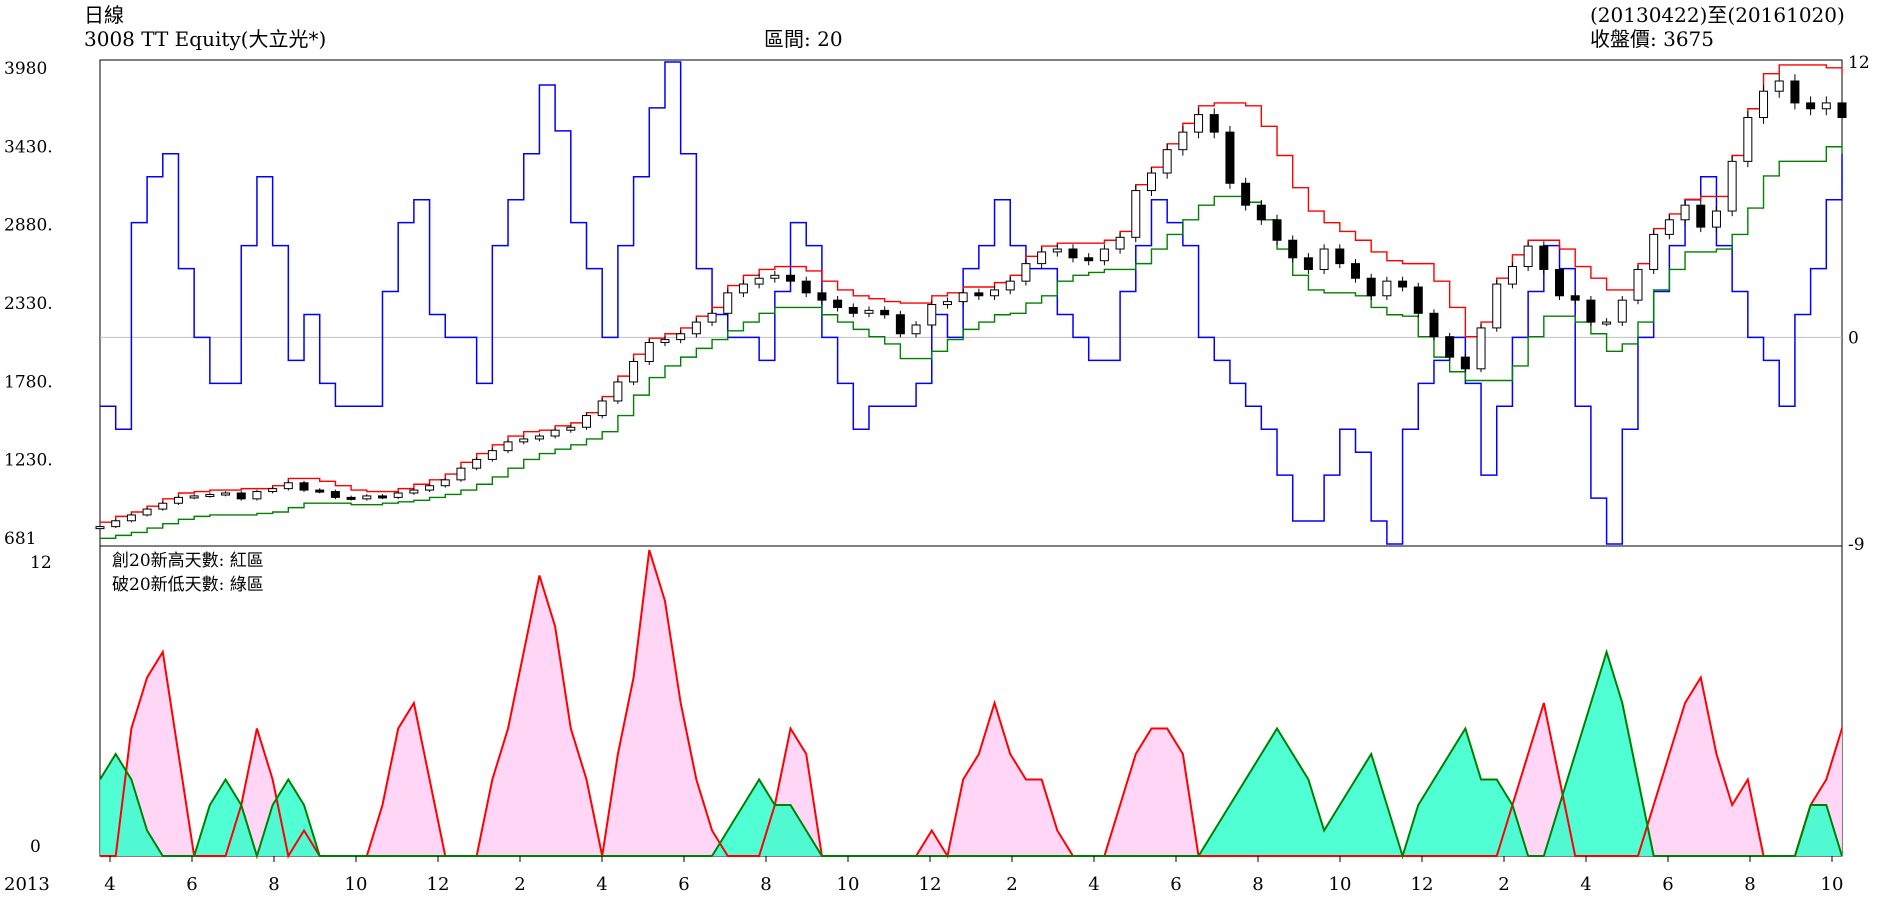  I want to click on x-tick-label: 10, so click(1832, 884).